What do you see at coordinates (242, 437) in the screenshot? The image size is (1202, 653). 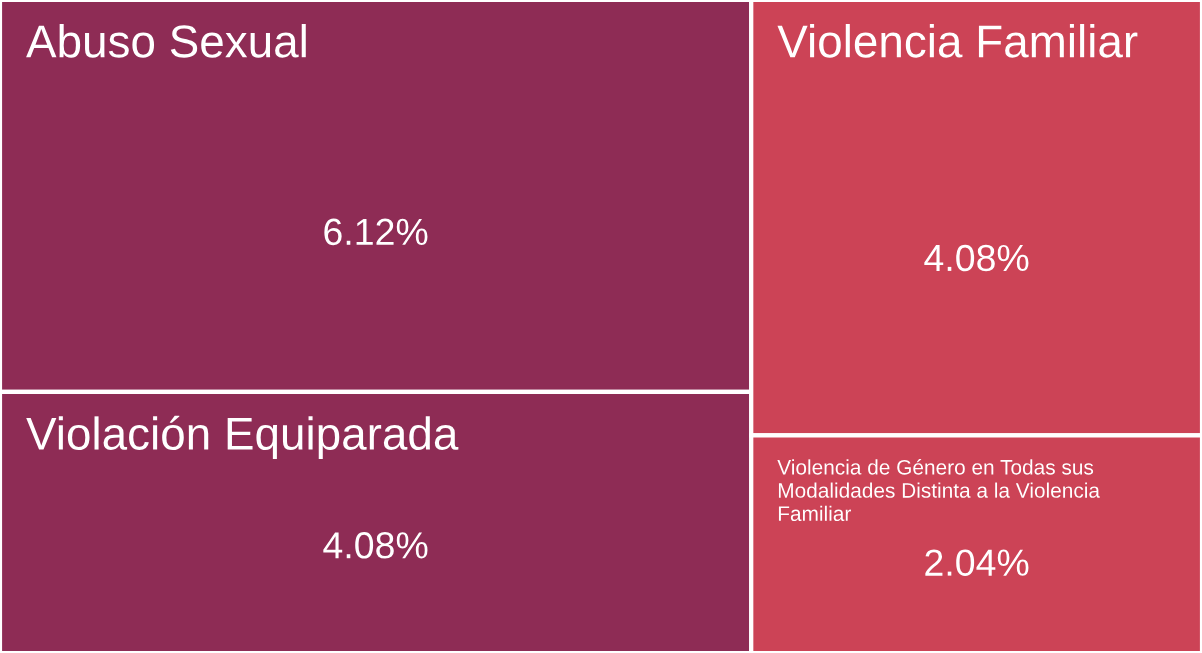 I see `category-label: Violación Equiparada` at bounding box center [242, 437].